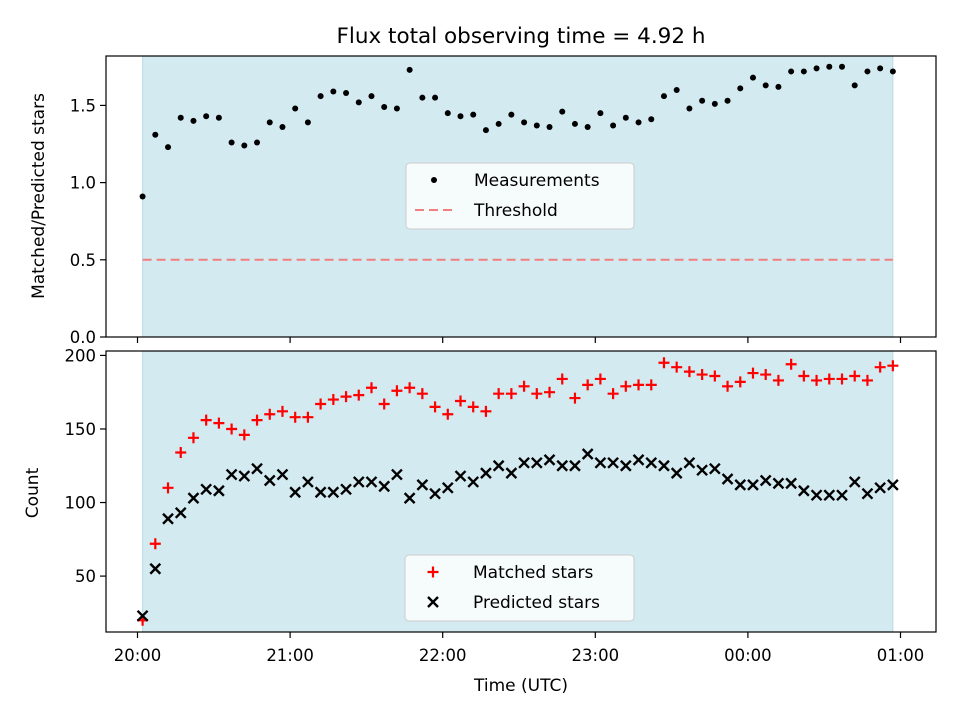 The height and width of the screenshot is (724, 960). Describe the element at coordinates (85, 576) in the screenshot. I see `bottom-y-tick-label: 50` at that location.